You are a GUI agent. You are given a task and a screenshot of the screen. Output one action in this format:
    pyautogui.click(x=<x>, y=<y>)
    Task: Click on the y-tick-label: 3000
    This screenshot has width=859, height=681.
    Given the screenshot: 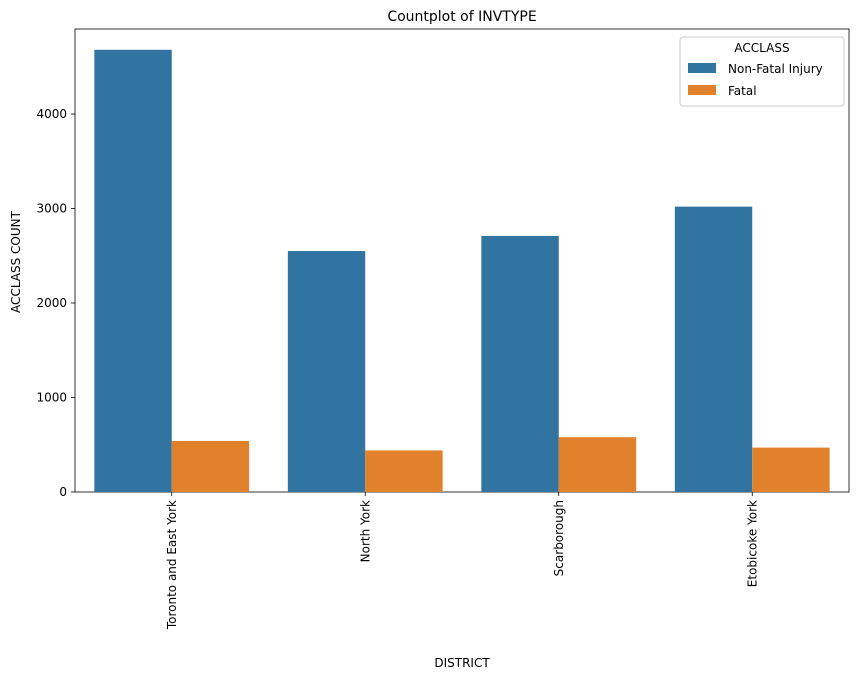 What is the action you would take?
    pyautogui.click(x=51, y=209)
    